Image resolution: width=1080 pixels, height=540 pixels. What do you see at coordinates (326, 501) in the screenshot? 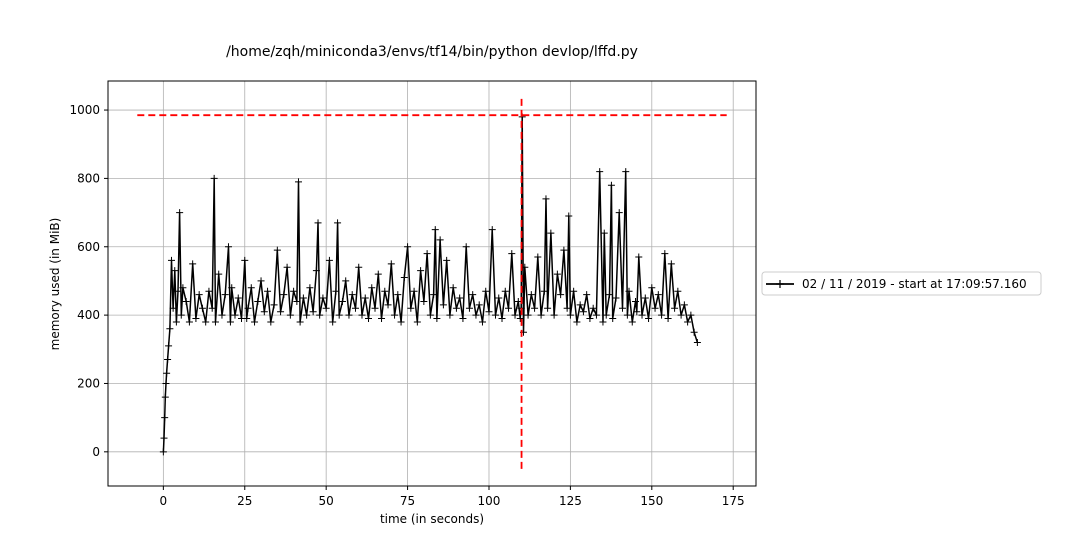
I see `x-tick-label: 50` at bounding box center [326, 501].